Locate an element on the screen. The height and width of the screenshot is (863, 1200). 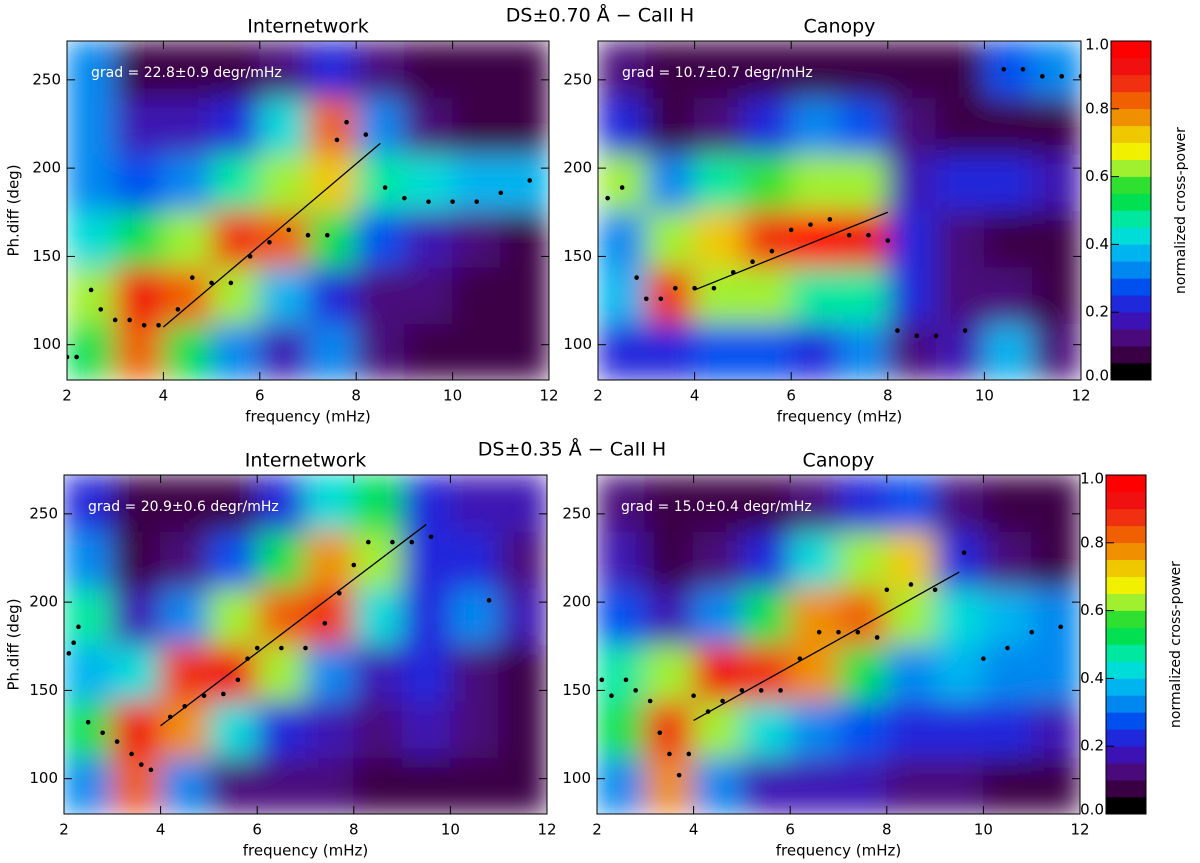
annotation: grad = 22.8±0.9 degr/mHz is located at coordinates (186, 73).